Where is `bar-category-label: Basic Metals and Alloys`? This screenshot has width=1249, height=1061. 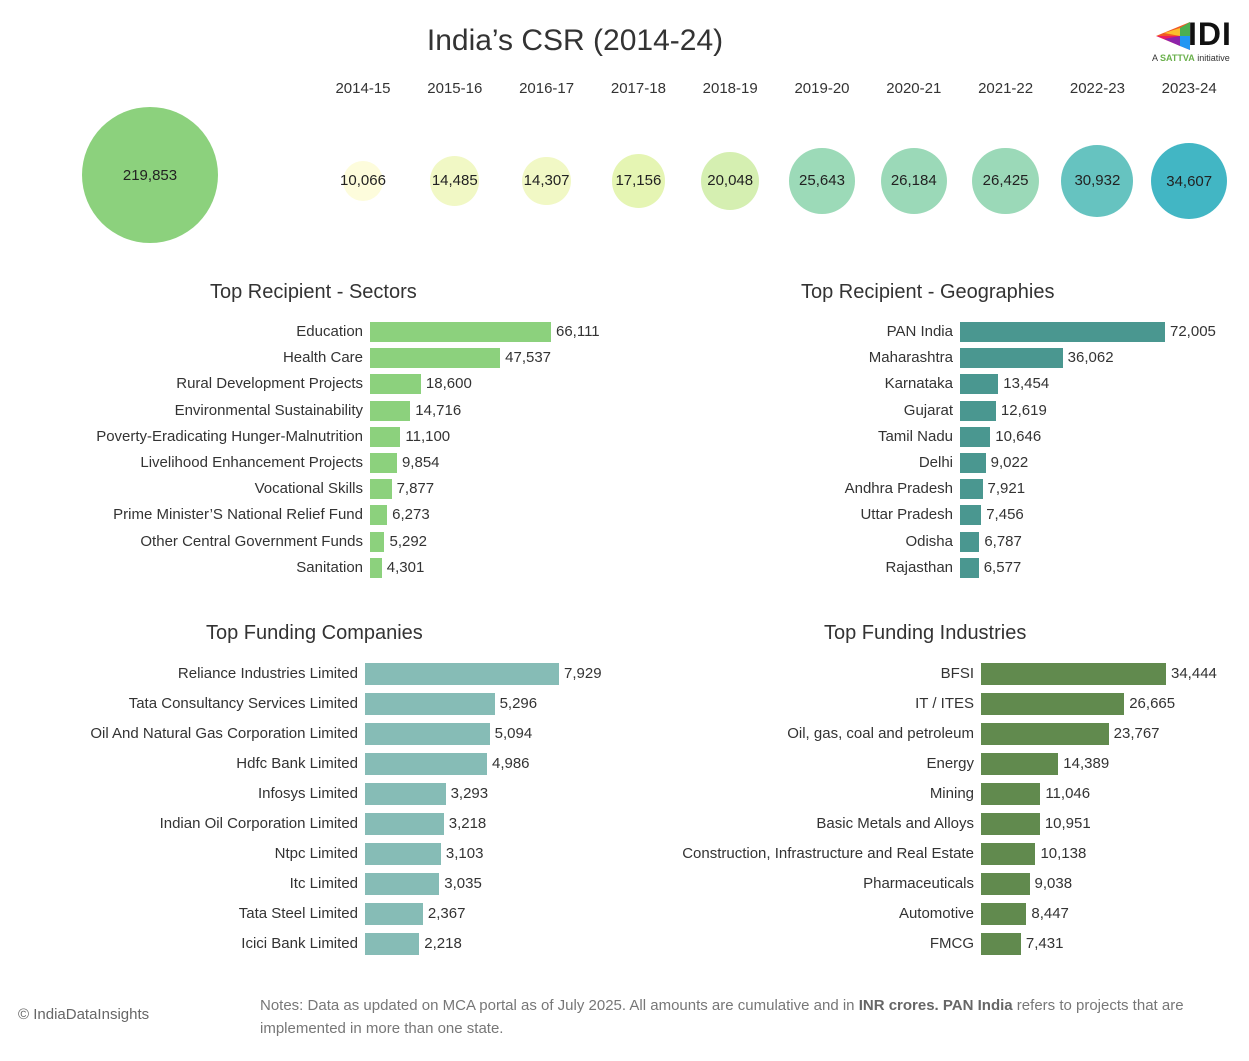
bar-category-label: Basic Metals and Alloys is located at coordinates (895, 823).